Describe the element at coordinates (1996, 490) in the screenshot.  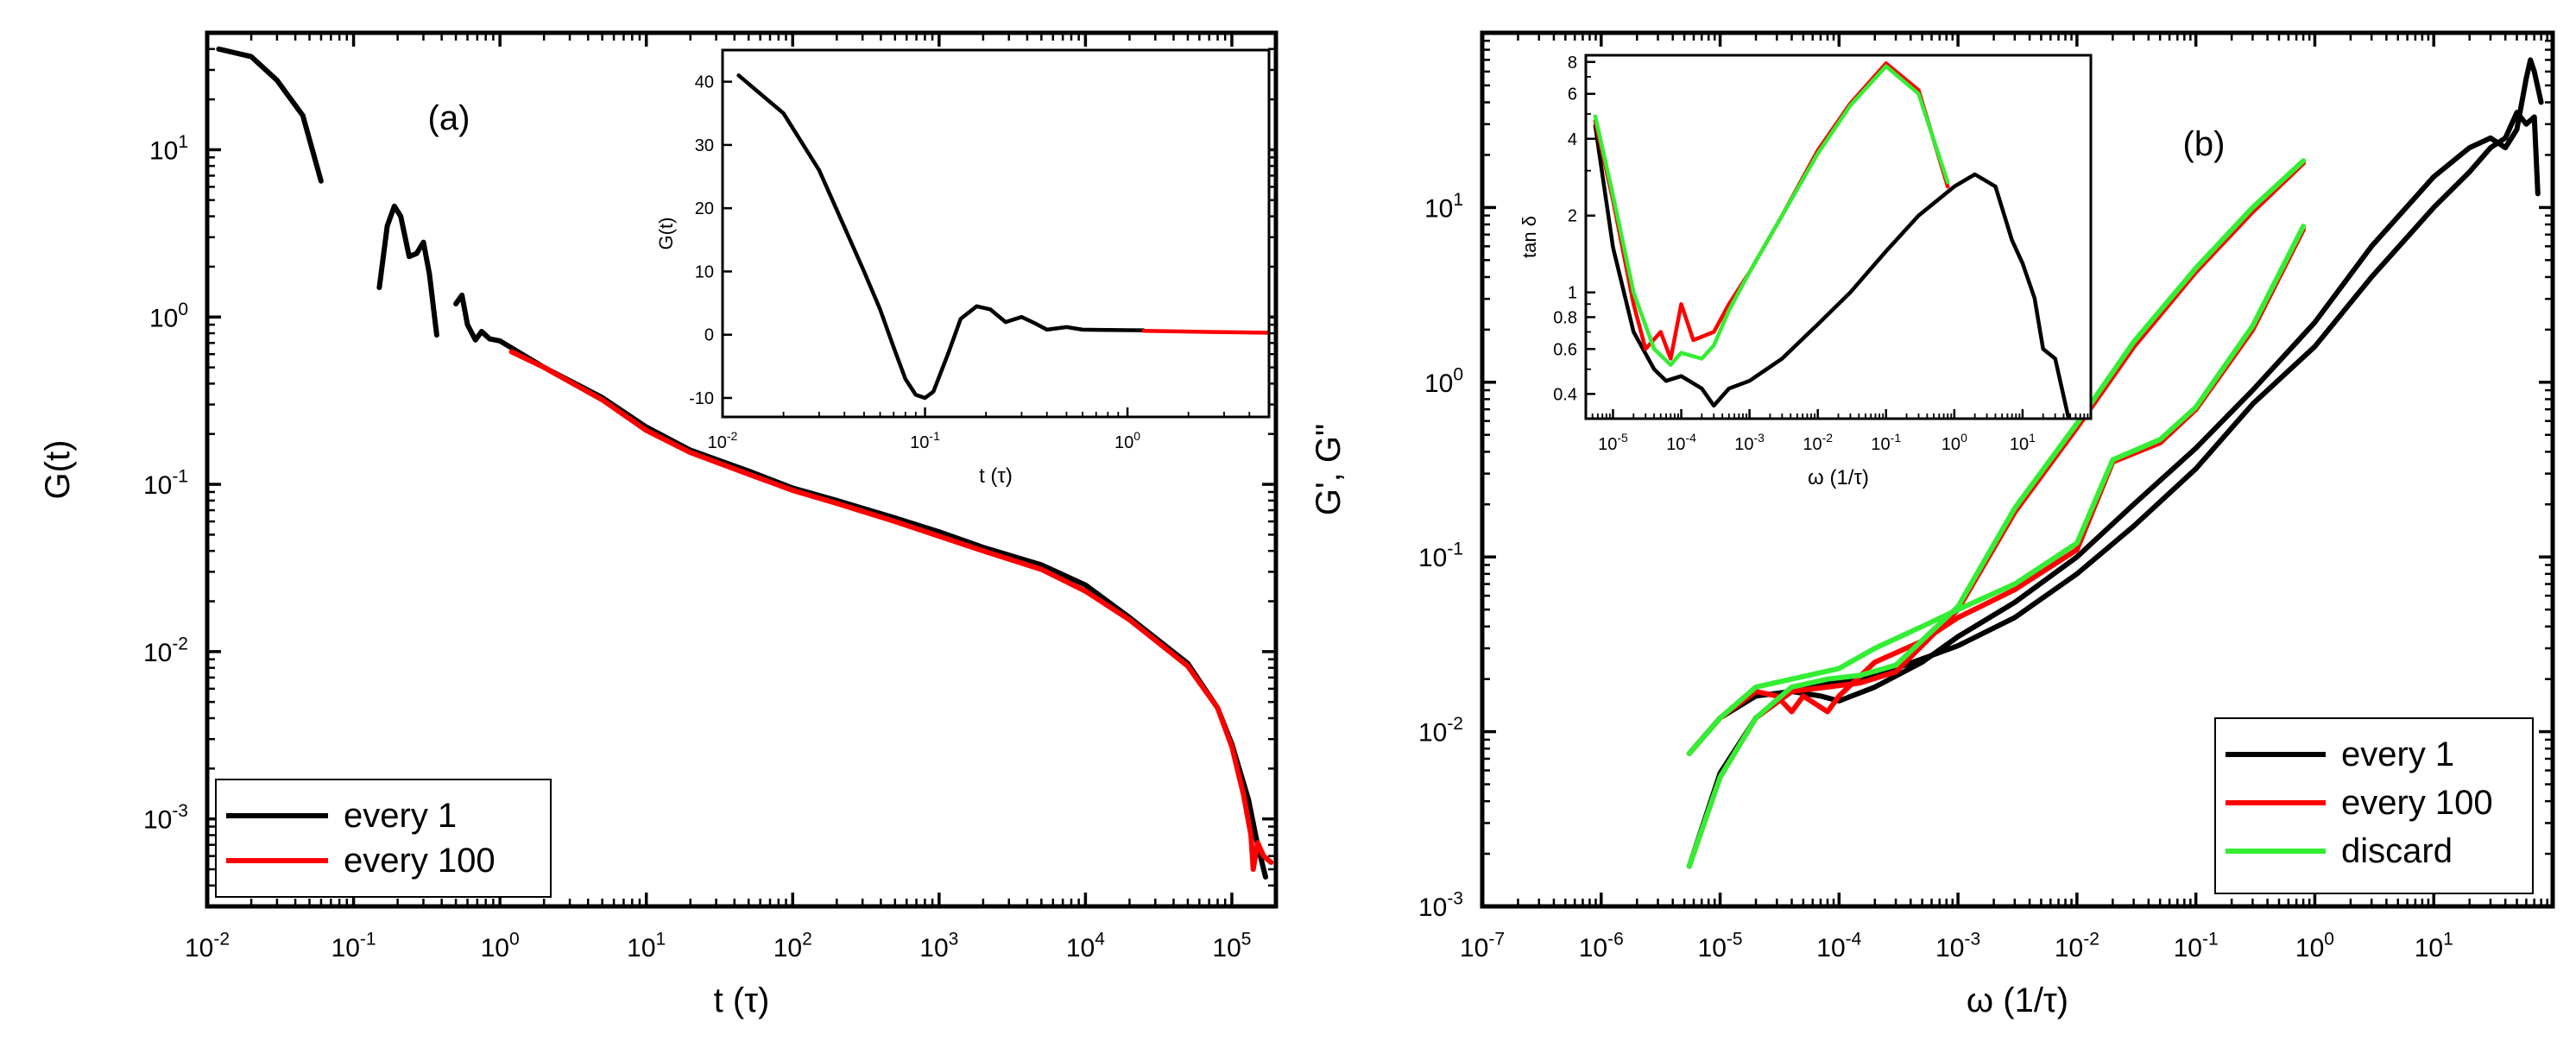
I see `series-line-discard` at that location.